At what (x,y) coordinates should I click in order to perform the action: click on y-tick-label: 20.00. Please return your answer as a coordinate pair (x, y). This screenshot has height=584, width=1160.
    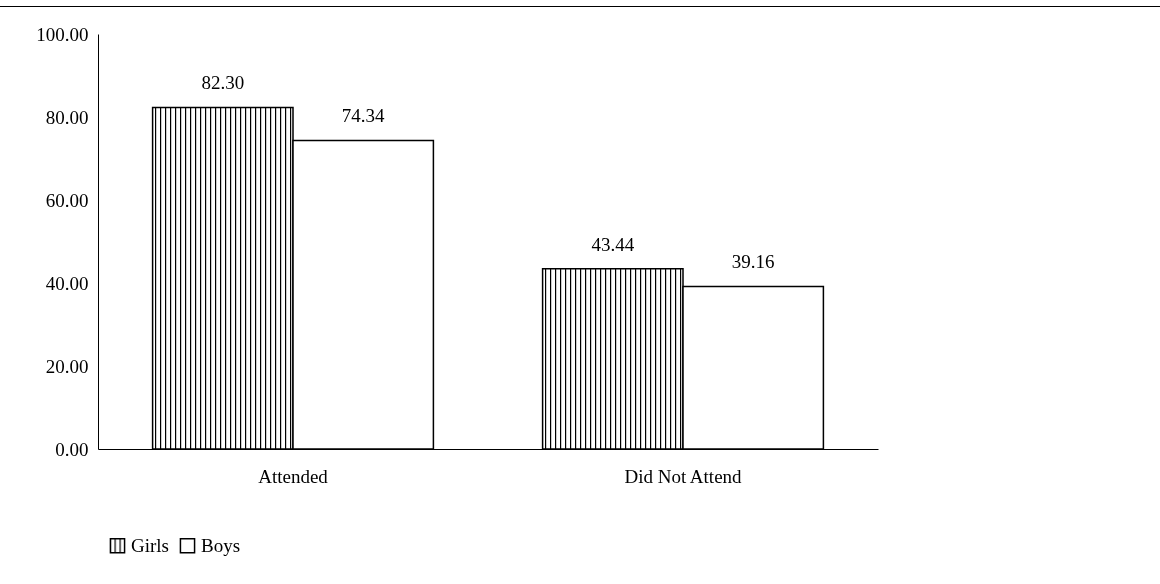
    Looking at the image, I should click on (67, 366).